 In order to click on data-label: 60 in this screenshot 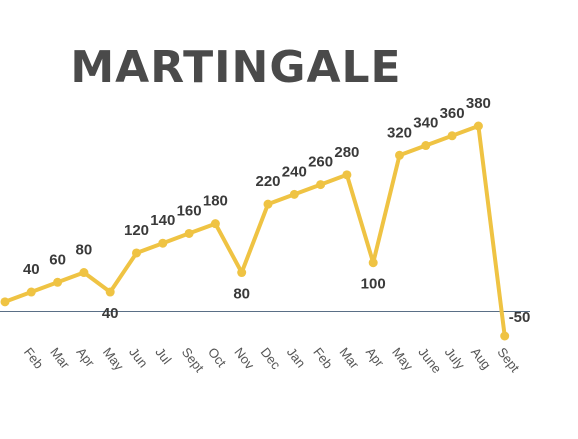, I will do `click(57, 259)`.